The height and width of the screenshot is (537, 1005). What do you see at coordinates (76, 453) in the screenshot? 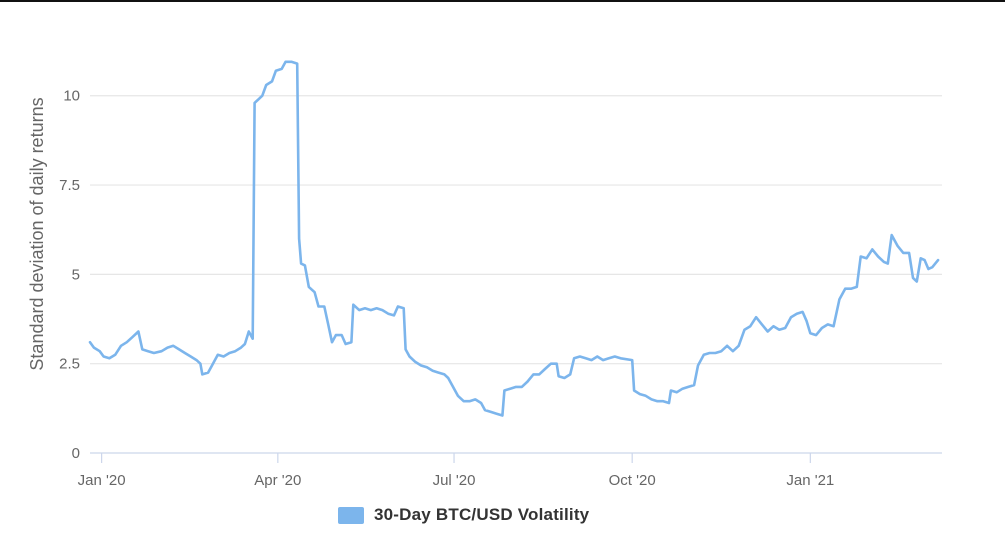
I see `y-tick-label: 0` at bounding box center [76, 453].